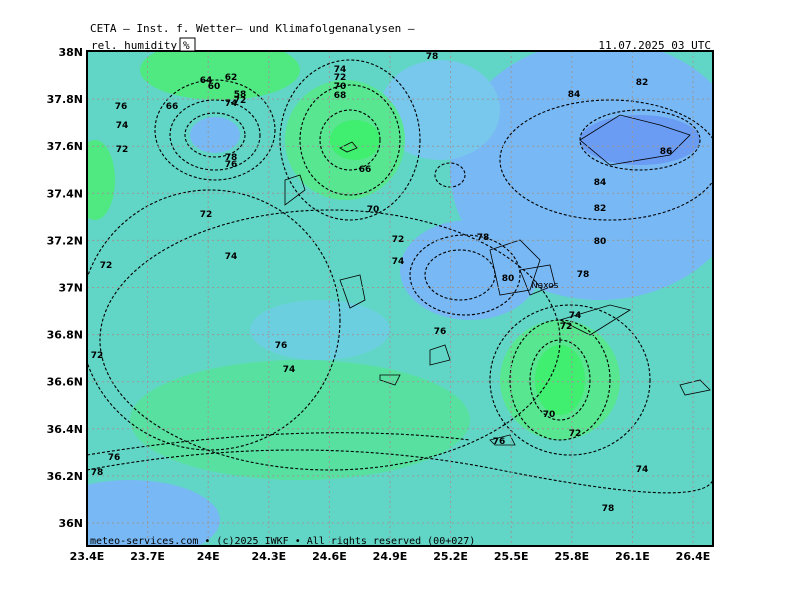  What do you see at coordinates (65, 429) in the screenshot?
I see `lat-label: 36.4N` at bounding box center [65, 429].